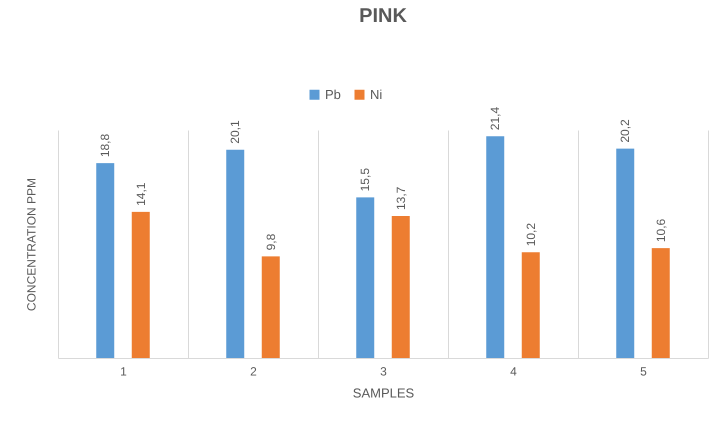  I want to click on x-tick-label: 5, so click(644, 371).